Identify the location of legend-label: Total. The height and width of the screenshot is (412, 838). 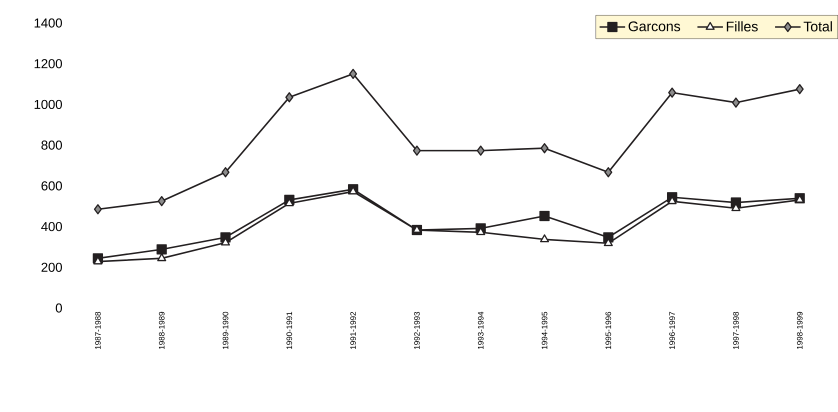
(818, 26).